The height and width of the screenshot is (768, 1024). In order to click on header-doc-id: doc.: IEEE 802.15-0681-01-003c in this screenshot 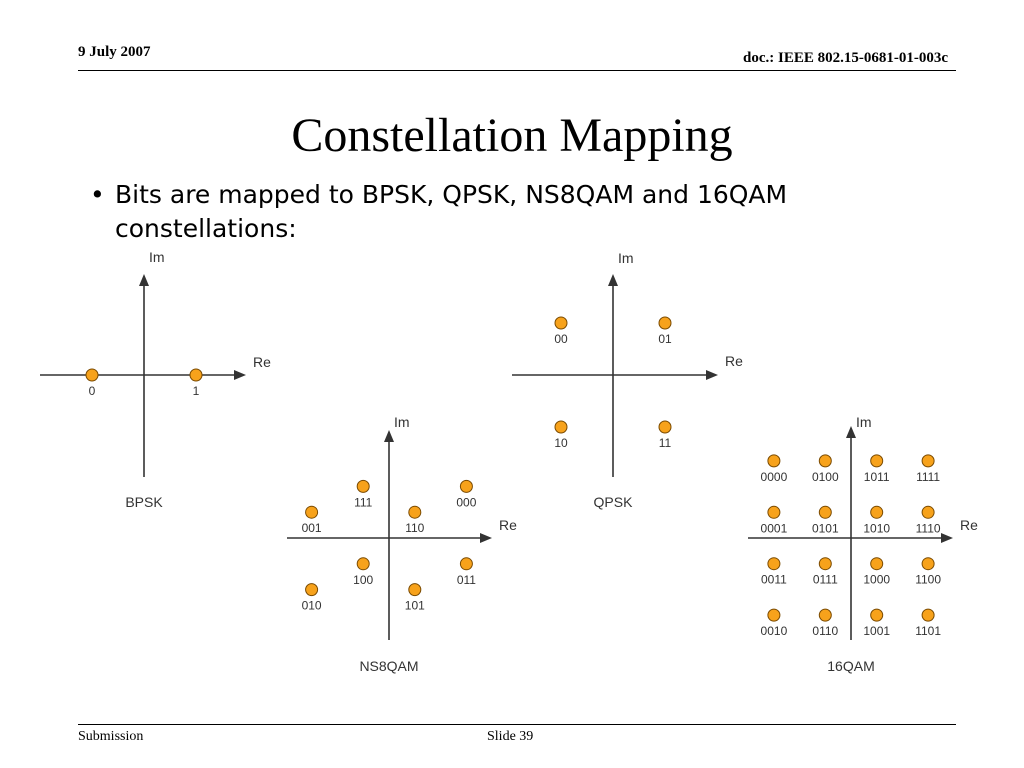, I will do `click(845, 58)`.